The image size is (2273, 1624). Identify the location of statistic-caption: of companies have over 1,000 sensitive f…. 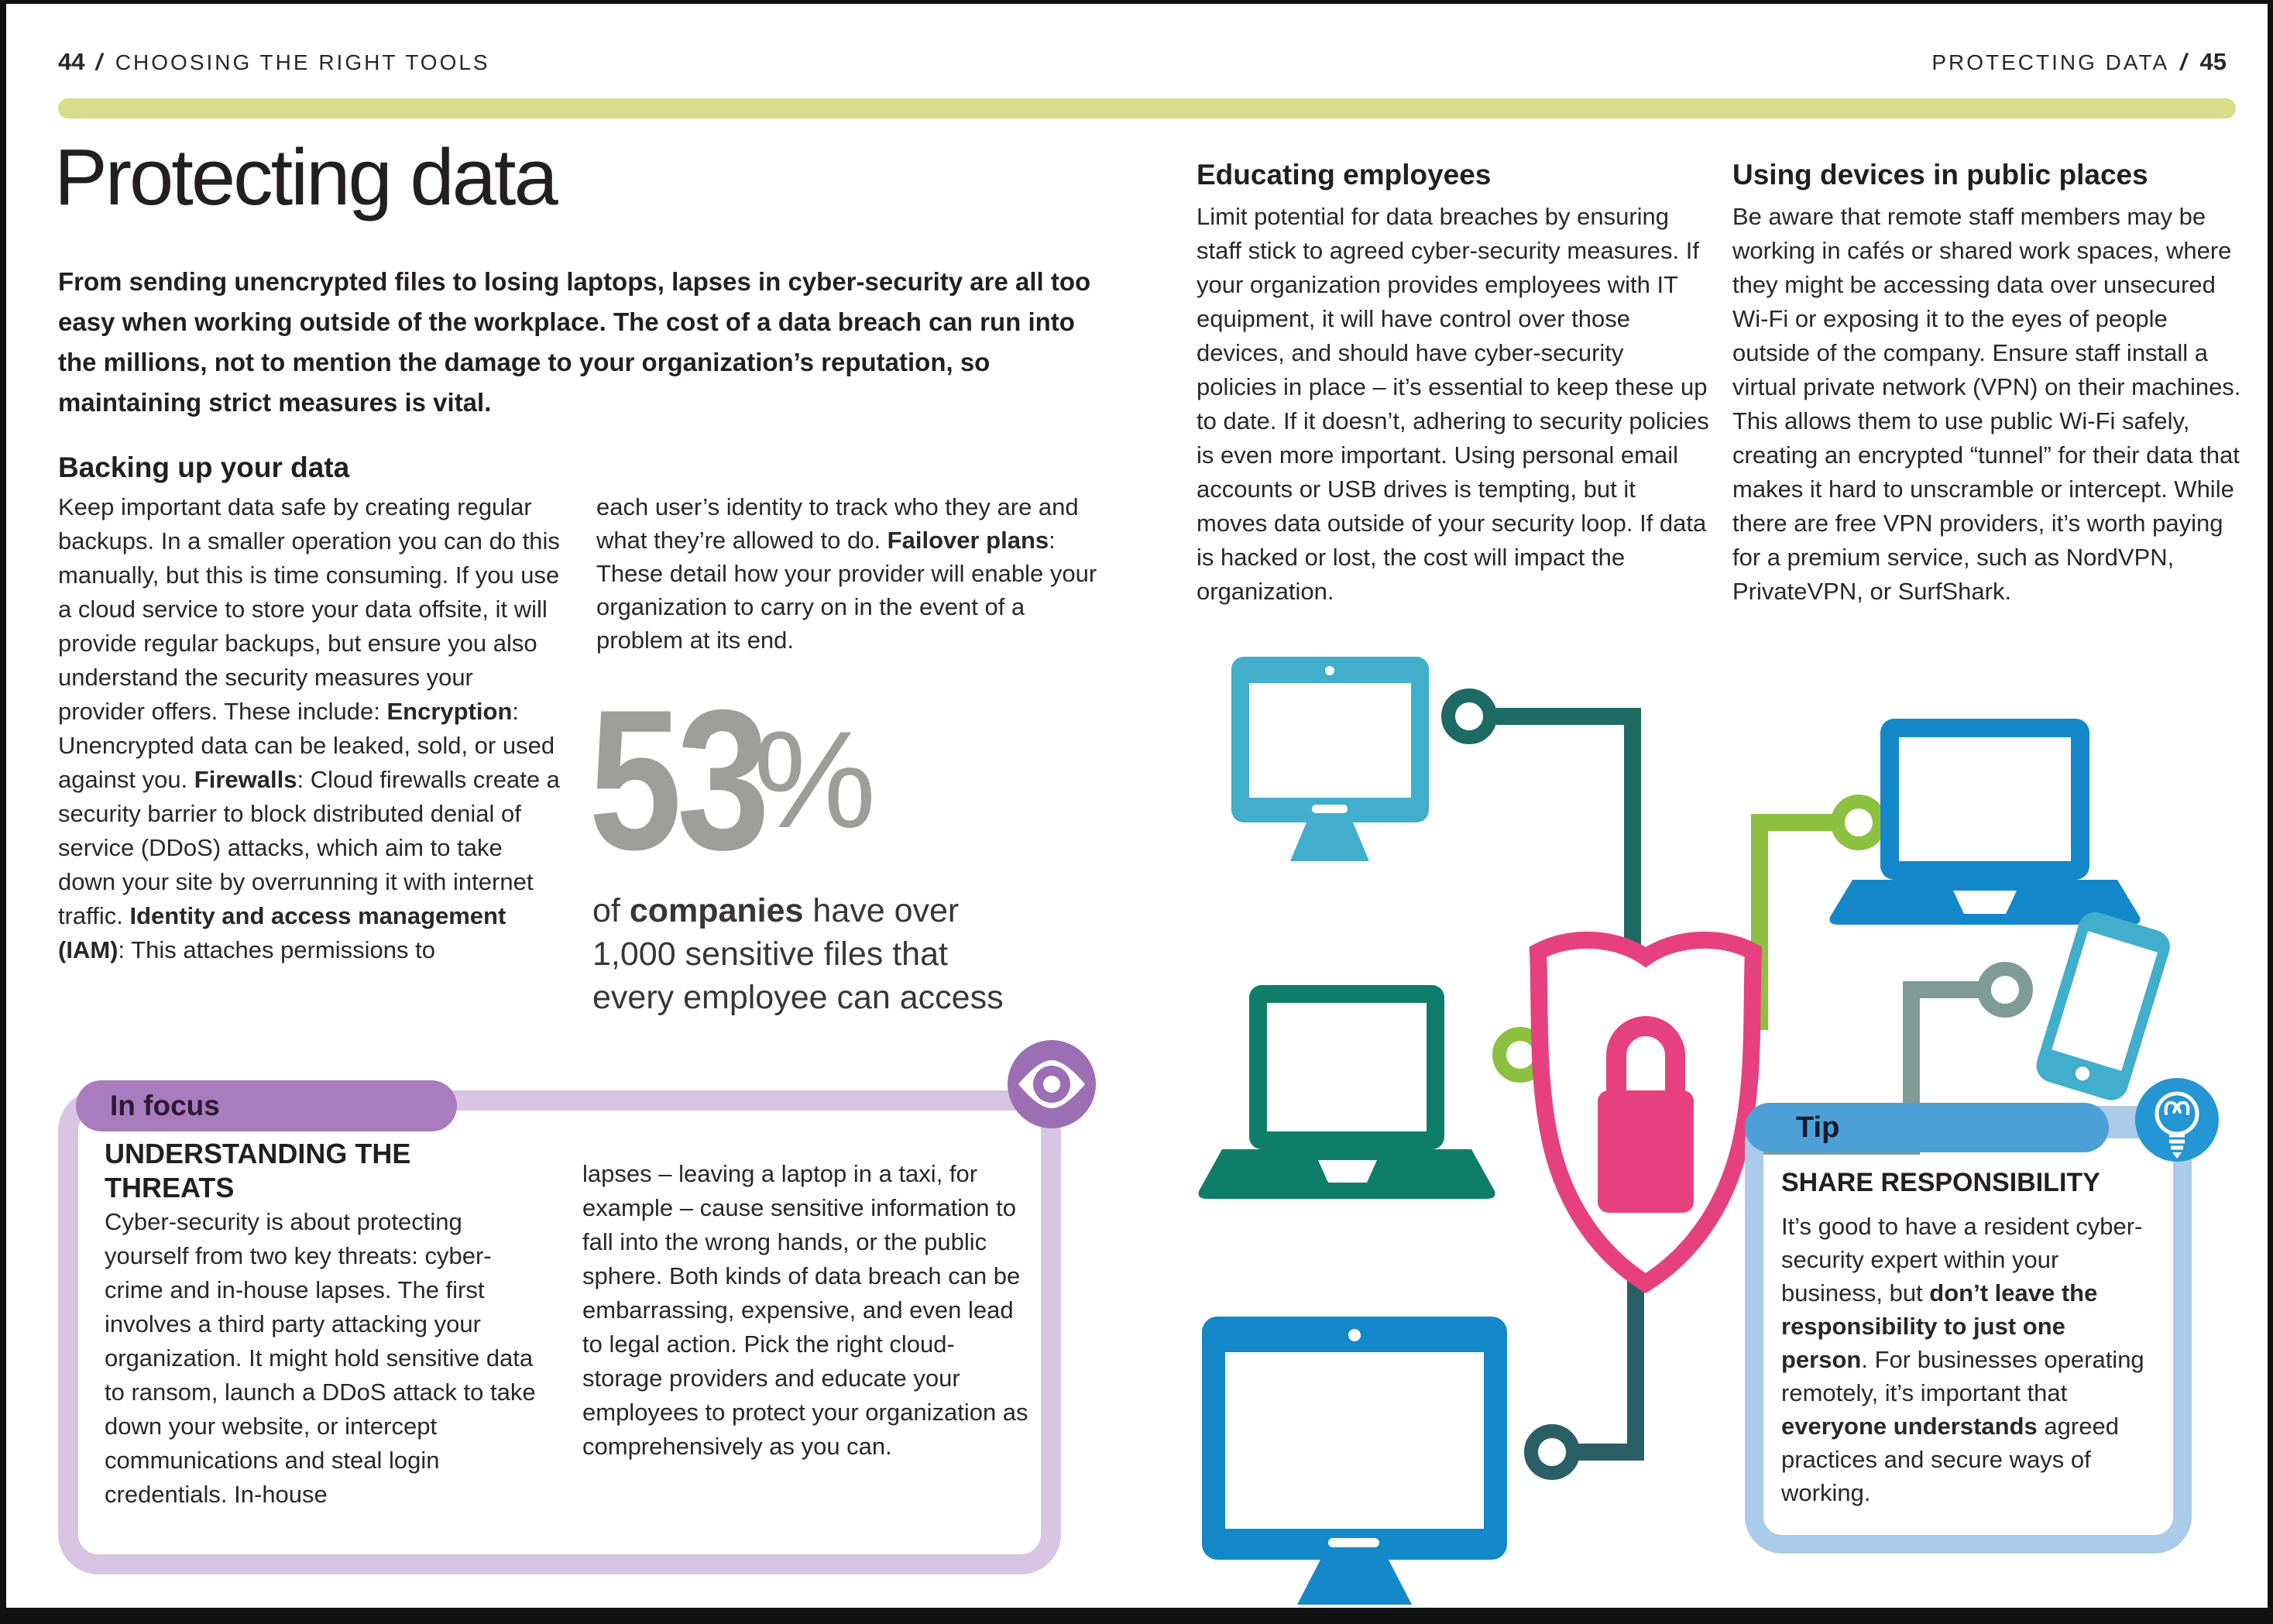
(798, 954).